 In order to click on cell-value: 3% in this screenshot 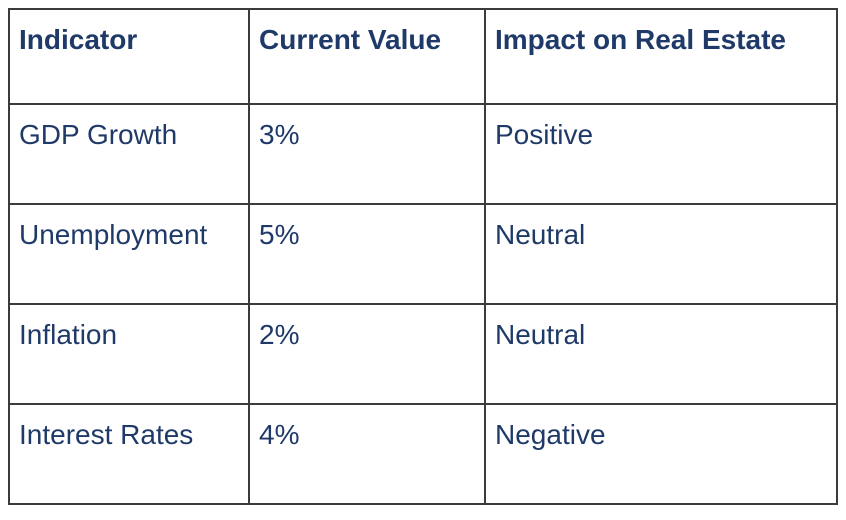, I will do `click(367, 154)`.